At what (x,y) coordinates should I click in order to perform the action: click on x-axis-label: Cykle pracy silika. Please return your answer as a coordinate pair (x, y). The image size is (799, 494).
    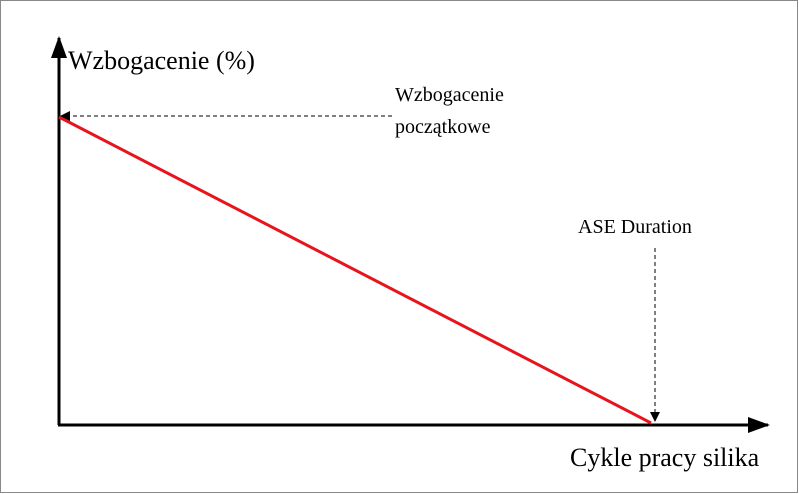
    Looking at the image, I should click on (665, 457).